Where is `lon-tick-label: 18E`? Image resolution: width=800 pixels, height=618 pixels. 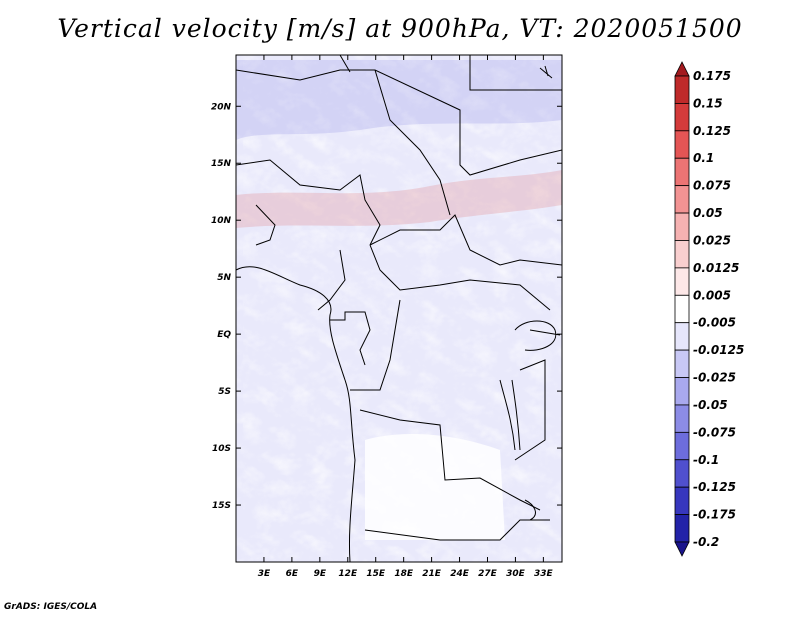
lon-tick-label: 18E is located at coordinates (404, 574).